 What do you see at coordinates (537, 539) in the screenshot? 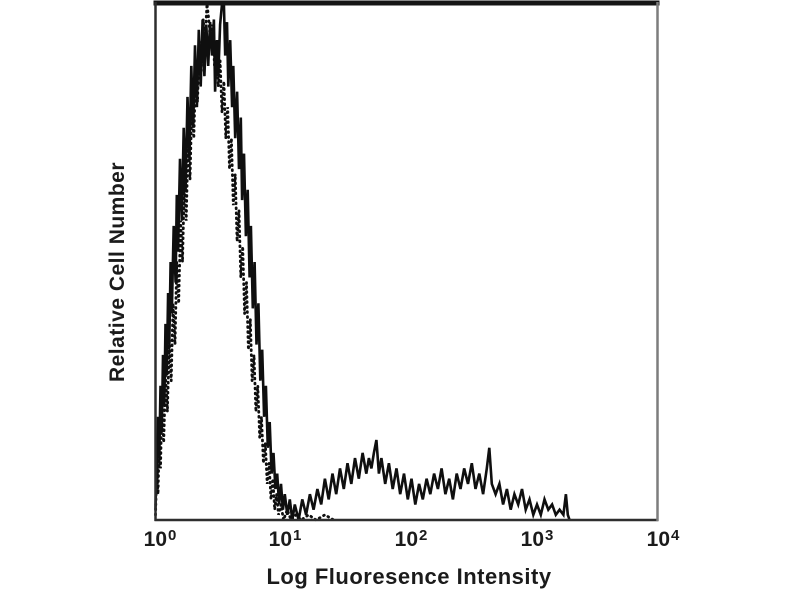
I see `x-tick-10e3: 103` at bounding box center [537, 539].